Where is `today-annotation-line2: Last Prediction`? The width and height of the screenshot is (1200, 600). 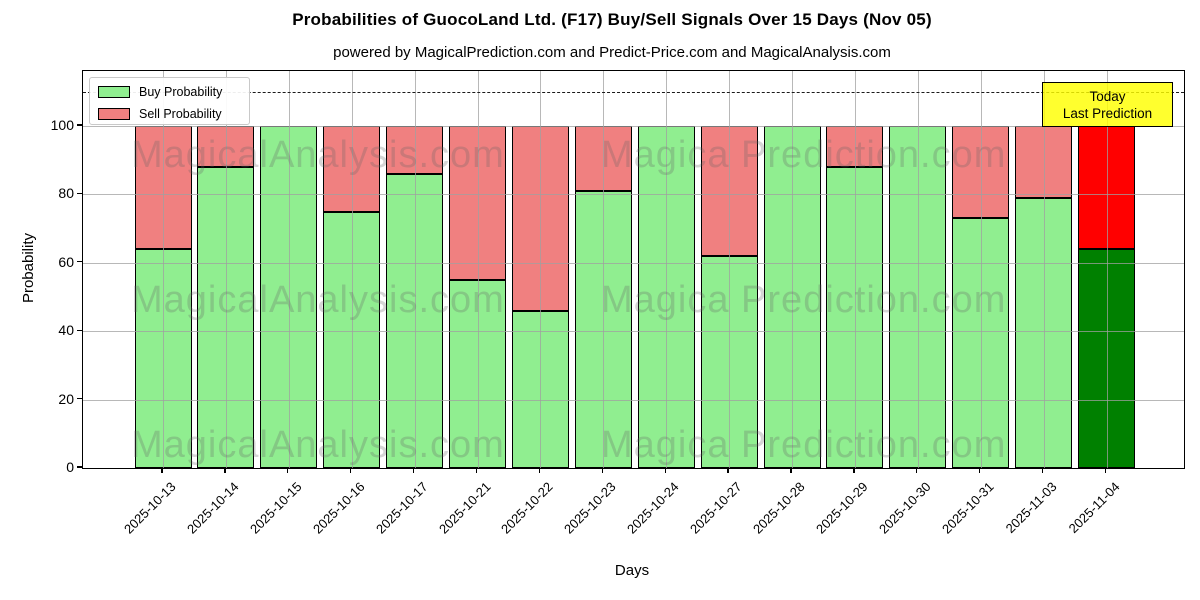 today-annotation-line2: Last Prediction is located at coordinates (1107, 113).